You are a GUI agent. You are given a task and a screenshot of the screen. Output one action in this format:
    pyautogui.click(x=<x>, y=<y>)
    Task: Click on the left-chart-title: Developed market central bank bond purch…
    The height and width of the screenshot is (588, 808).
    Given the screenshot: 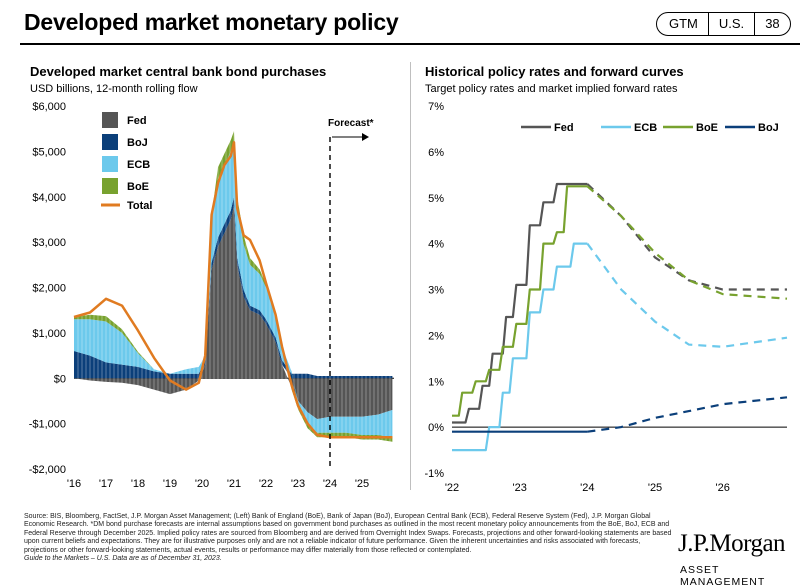 What is the action you would take?
    pyautogui.click(x=178, y=71)
    